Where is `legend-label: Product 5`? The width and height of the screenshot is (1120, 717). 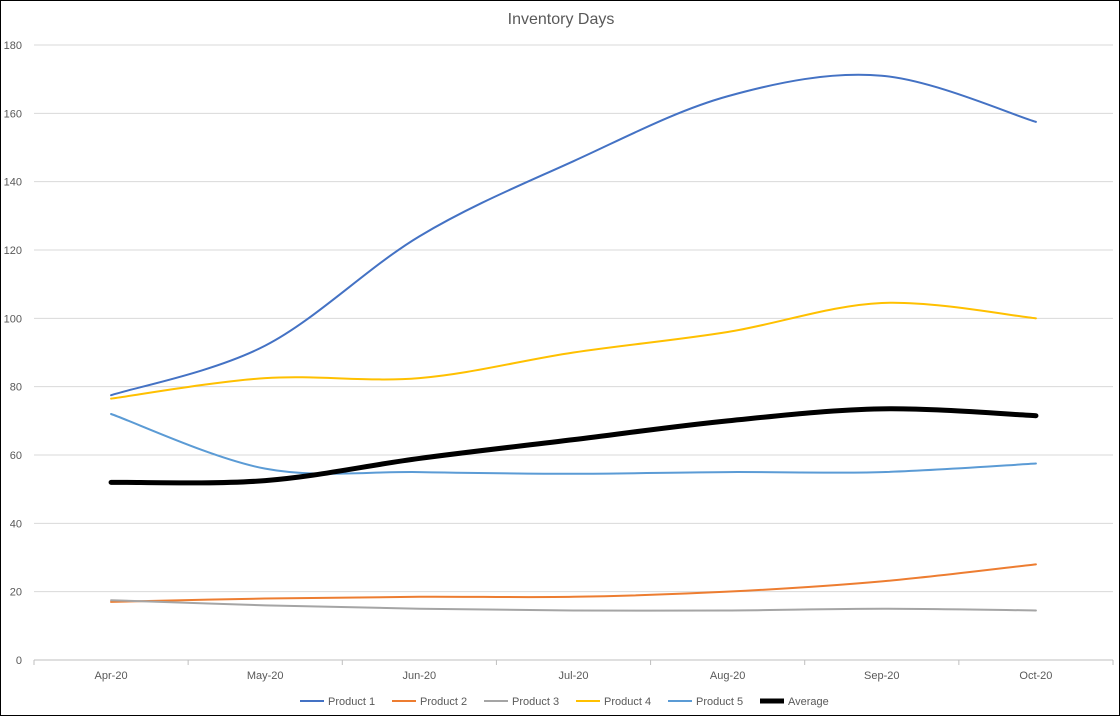 legend-label: Product 5 is located at coordinates (719, 702).